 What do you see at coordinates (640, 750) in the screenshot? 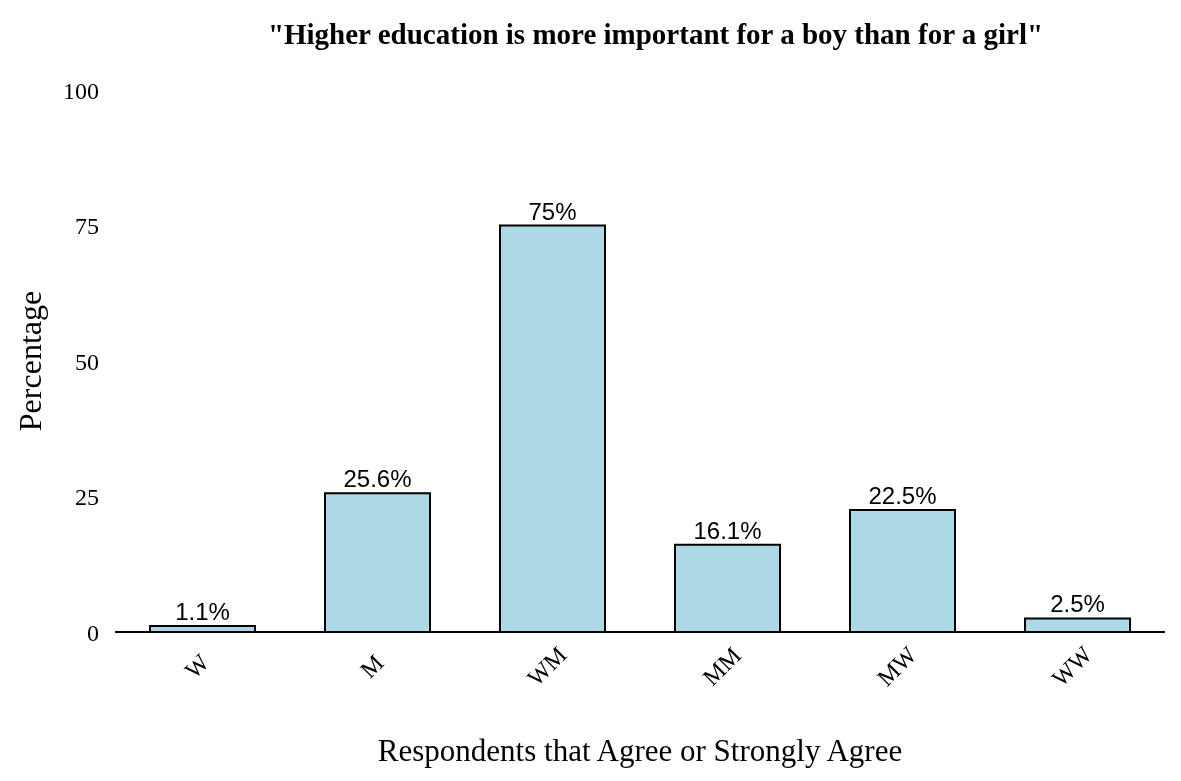
I see `x-axis-title: Respondents that Agree or Strongly Agree` at bounding box center [640, 750].